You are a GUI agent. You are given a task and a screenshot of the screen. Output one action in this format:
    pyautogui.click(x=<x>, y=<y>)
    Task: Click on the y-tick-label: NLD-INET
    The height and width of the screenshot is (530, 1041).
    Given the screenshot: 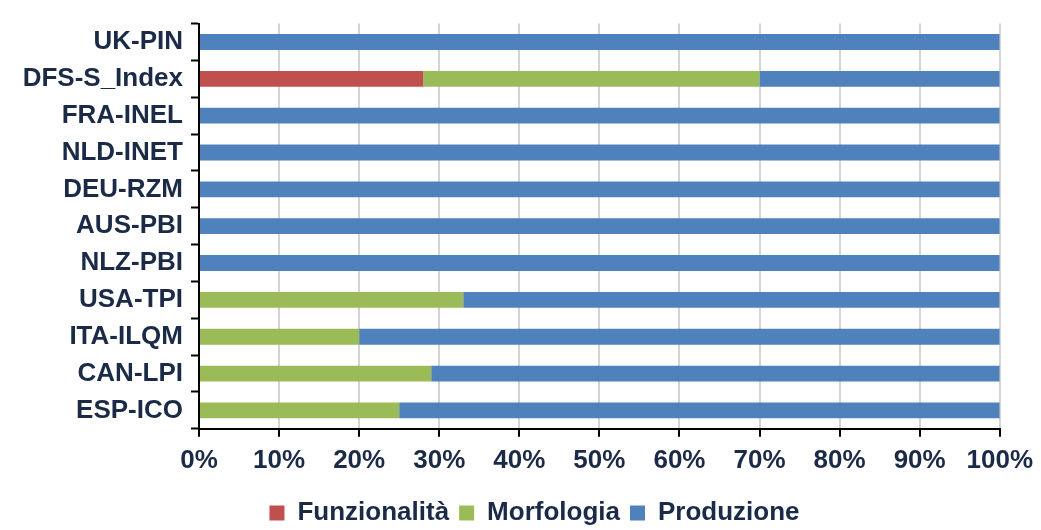 What is the action you would take?
    pyautogui.click(x=122, y=150)
    